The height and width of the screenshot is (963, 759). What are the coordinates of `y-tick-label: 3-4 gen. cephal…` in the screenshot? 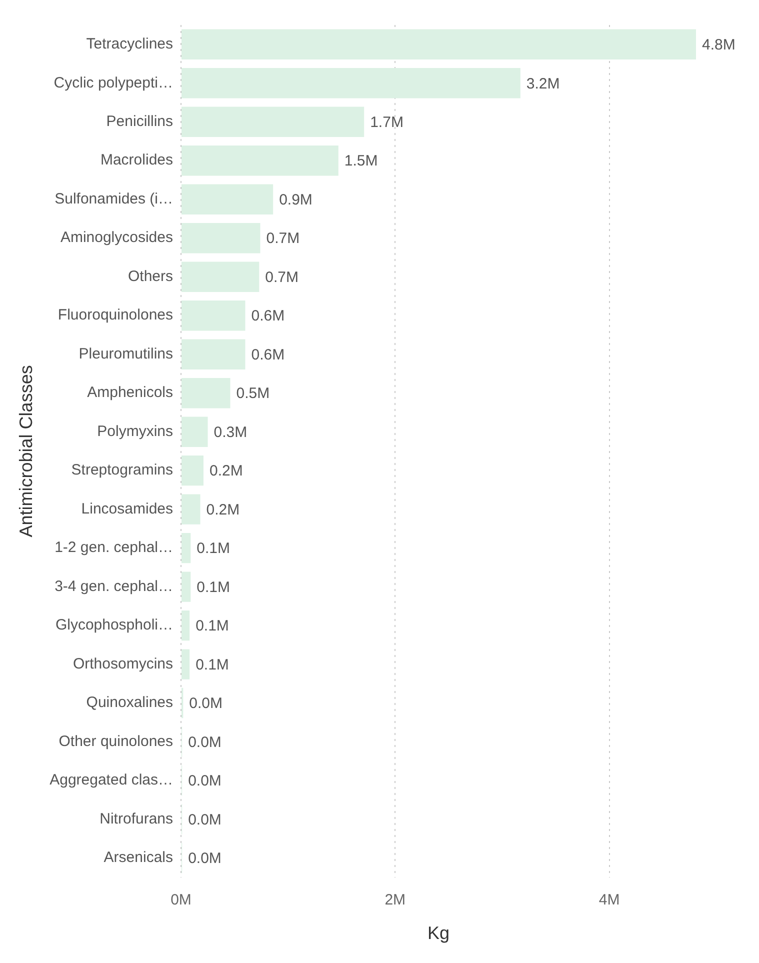 It's located at (114, 586).